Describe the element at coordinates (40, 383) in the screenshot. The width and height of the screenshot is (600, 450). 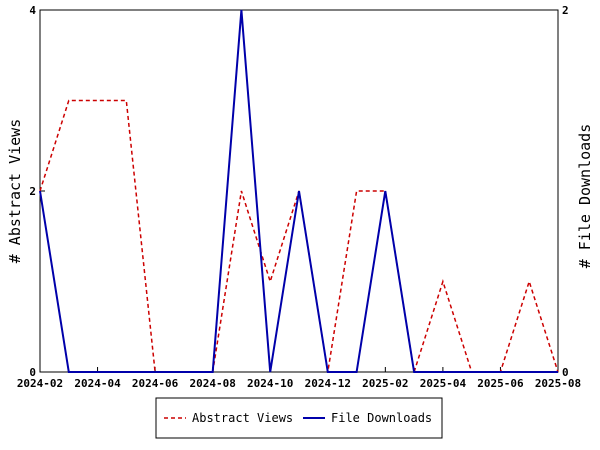
I see `x-tick-label: 2024-02` at that location.